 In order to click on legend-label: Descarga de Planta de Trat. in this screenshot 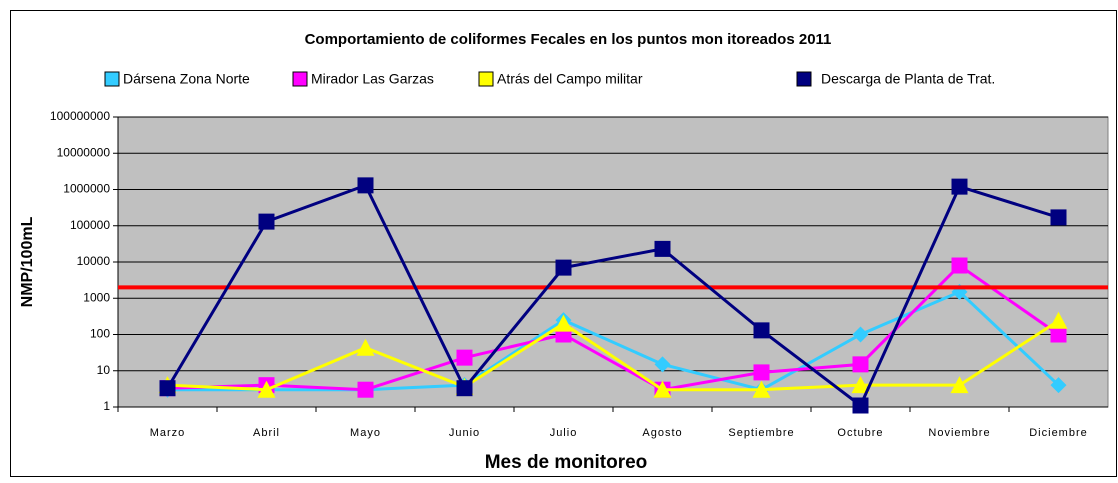, I will do `click(908, 79)`.